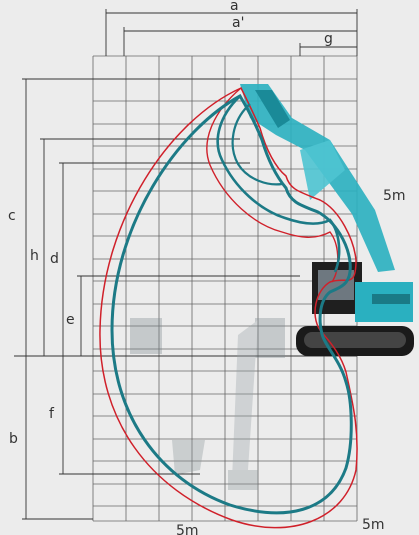 This screenshot has width=419, height=535. Describe the element at coordinates (54, 259) in the screenshot. I see `label-d: d` at that location.